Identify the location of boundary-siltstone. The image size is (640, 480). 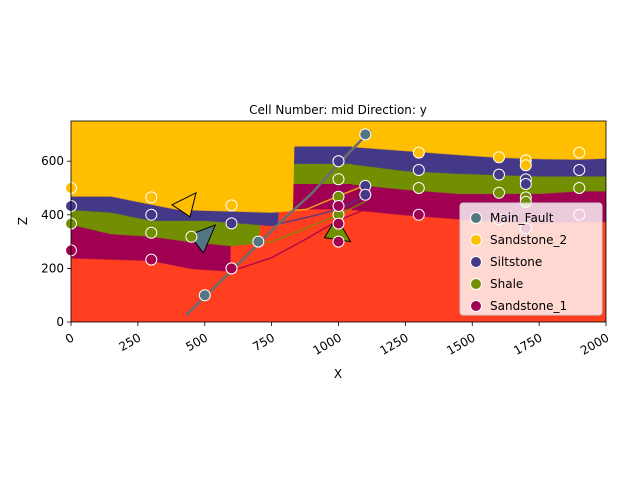
(218, 211).